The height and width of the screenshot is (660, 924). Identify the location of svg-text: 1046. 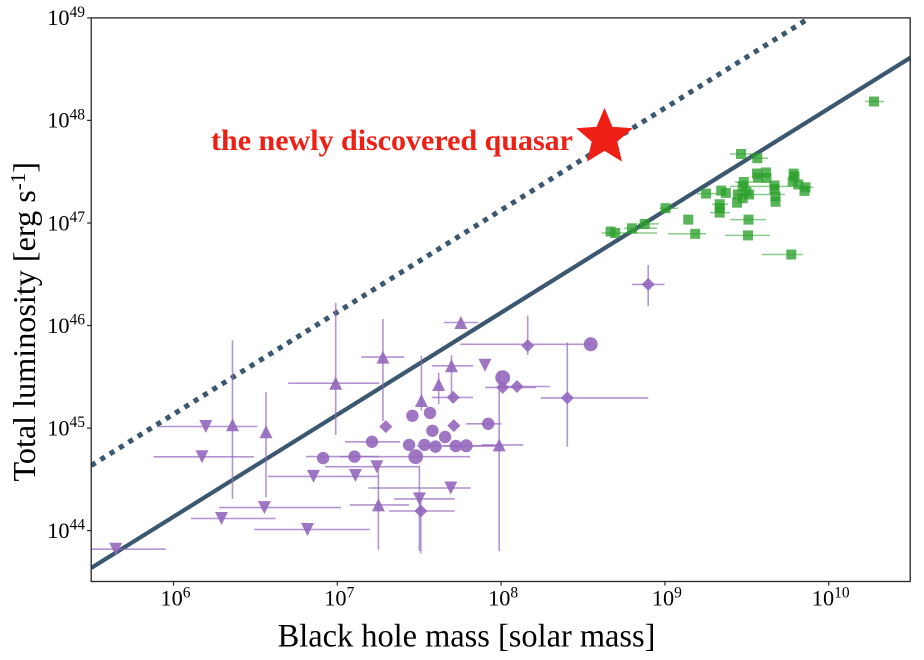
(66, 325).